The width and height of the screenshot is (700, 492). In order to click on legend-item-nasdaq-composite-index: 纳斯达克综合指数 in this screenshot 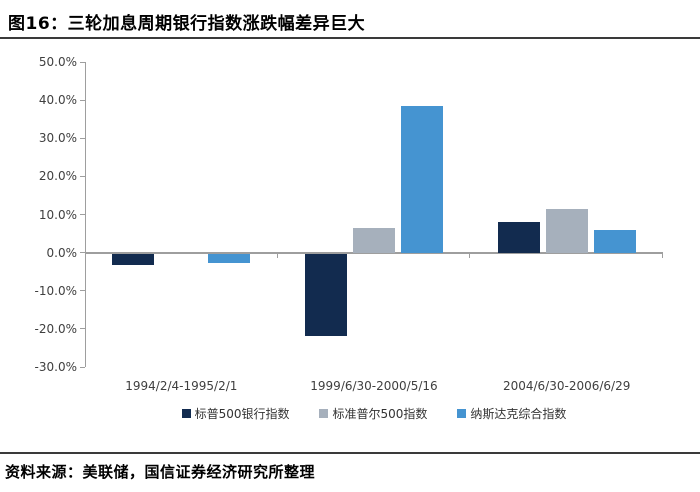, I will do `click(511, 413)`.